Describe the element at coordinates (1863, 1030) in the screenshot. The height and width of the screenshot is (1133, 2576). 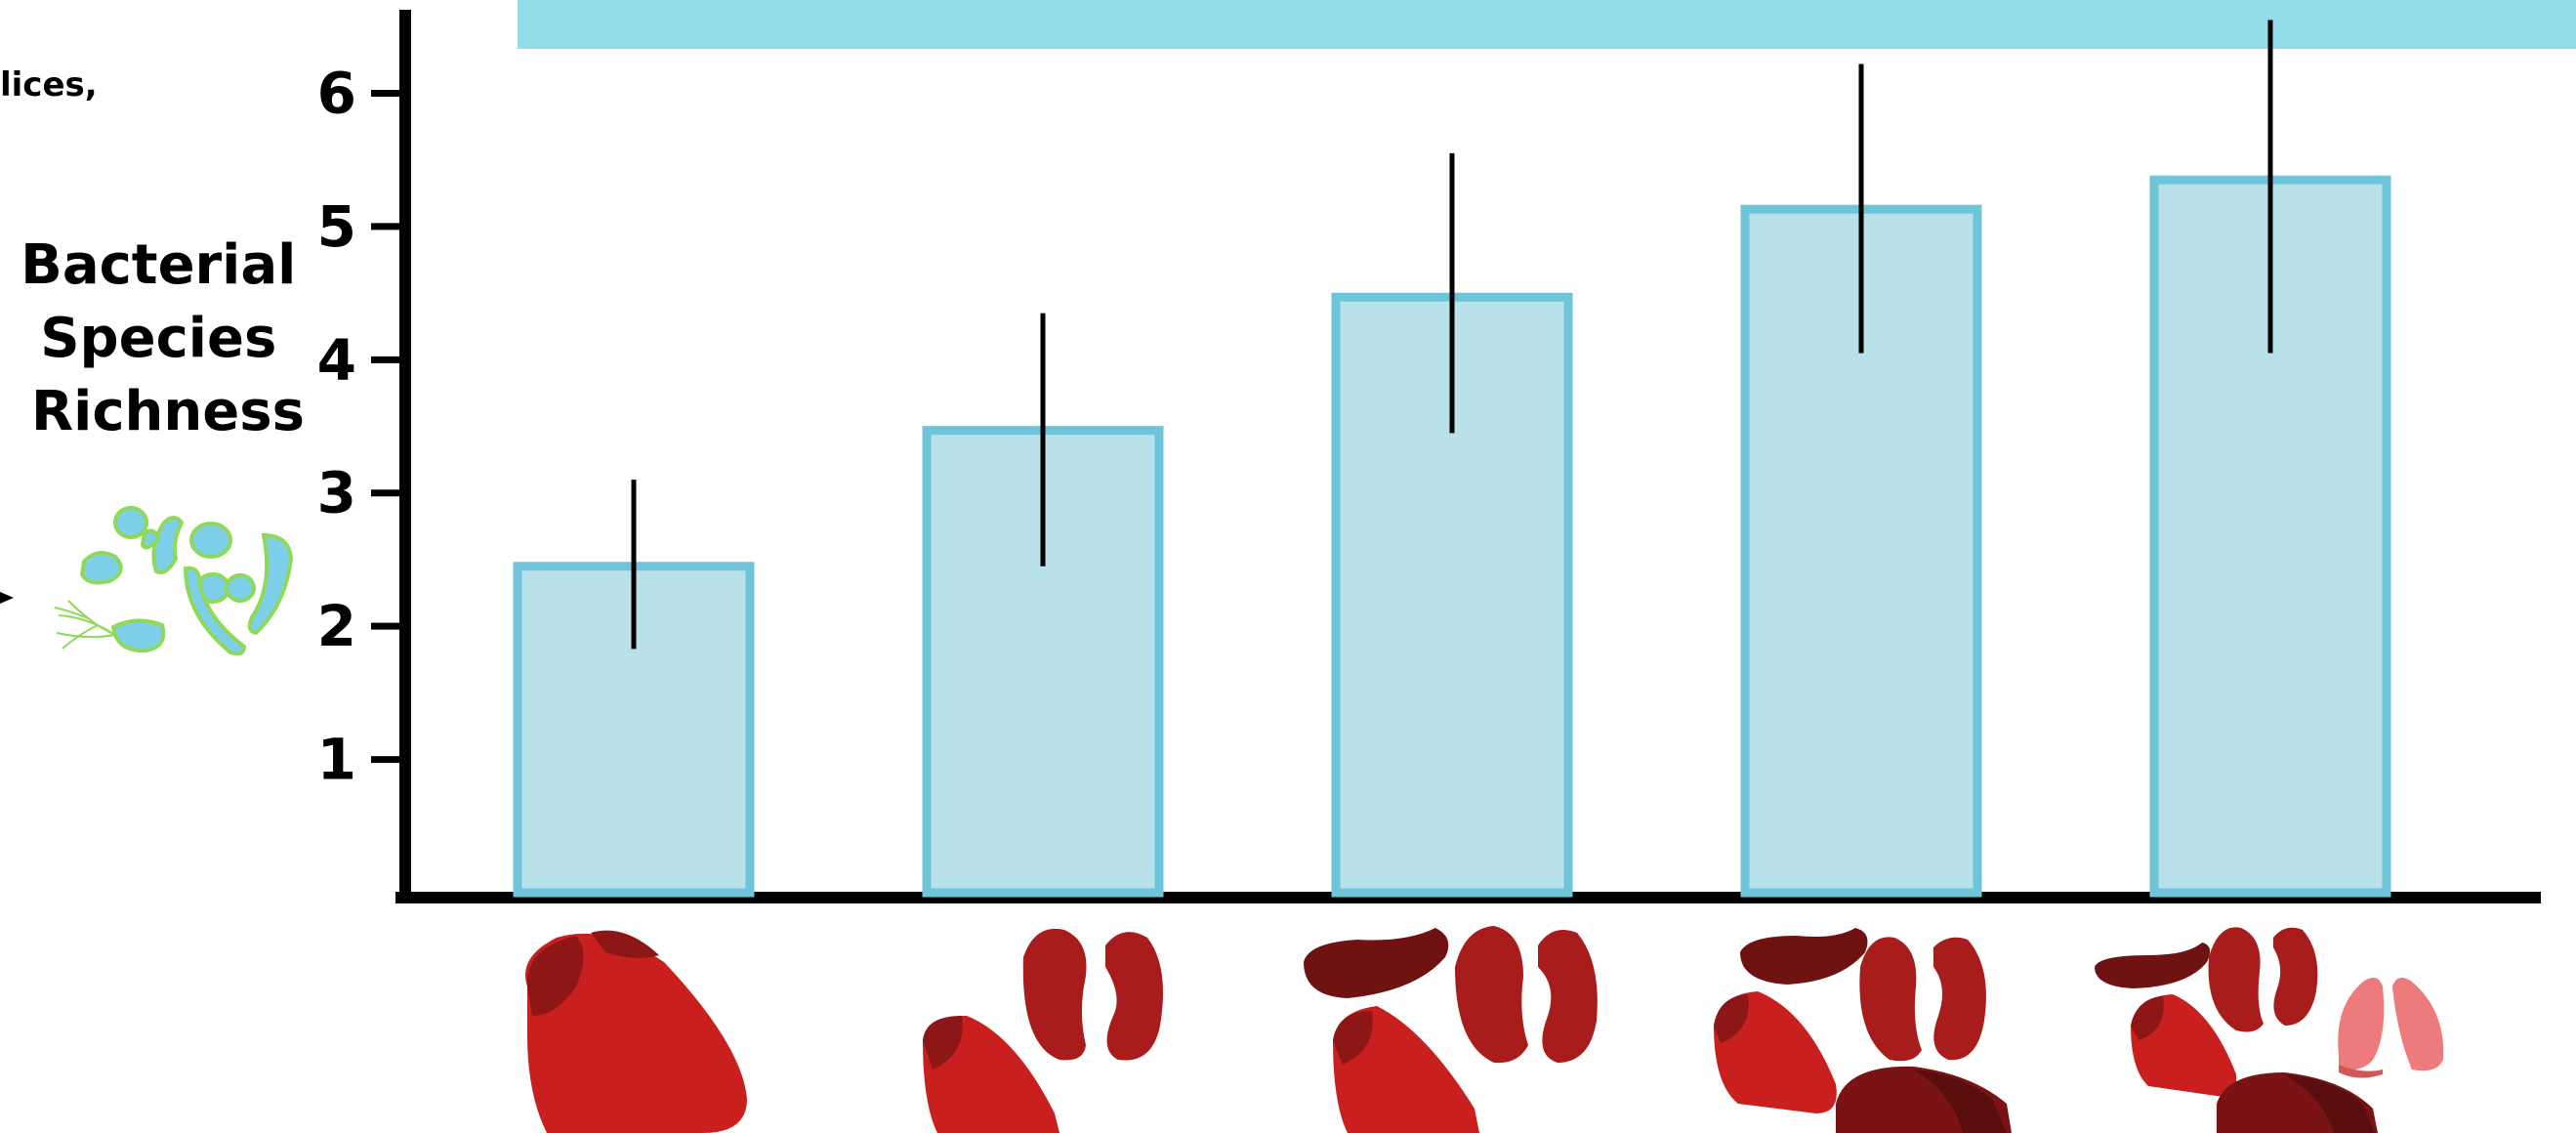
I see `heart-kidneys-spleen-liver-icon` at that location.